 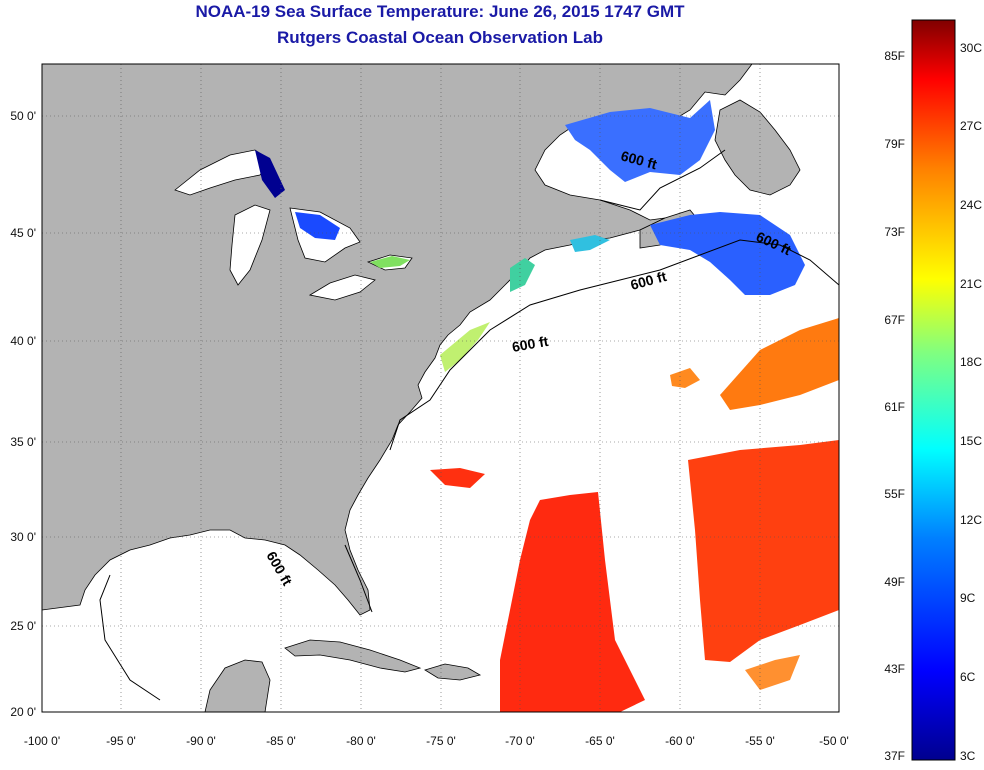 I want to click on colorbar-f-label: 55F, so click(x=894, y=494).